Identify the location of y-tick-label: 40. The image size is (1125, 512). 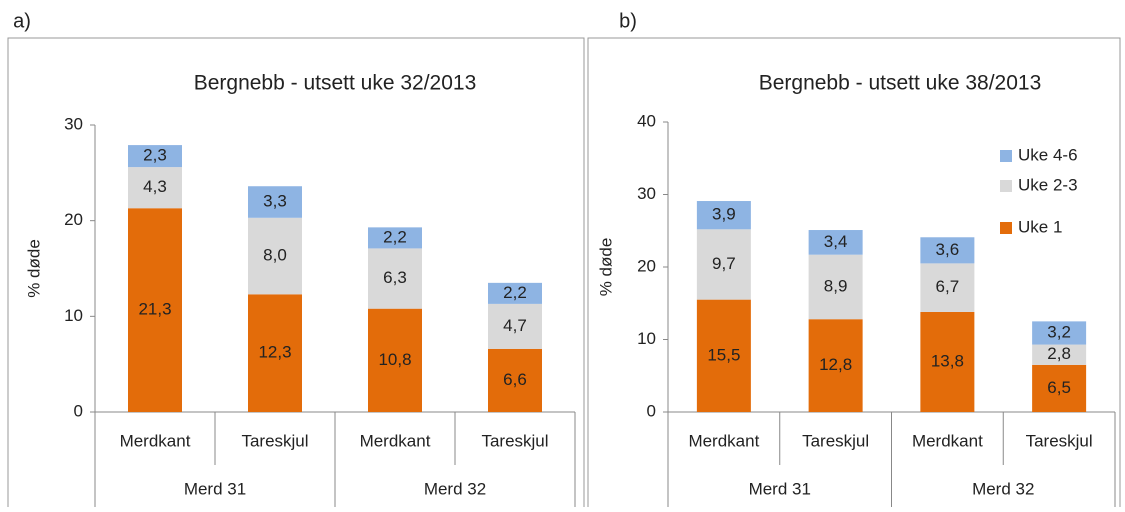
(646, 120).